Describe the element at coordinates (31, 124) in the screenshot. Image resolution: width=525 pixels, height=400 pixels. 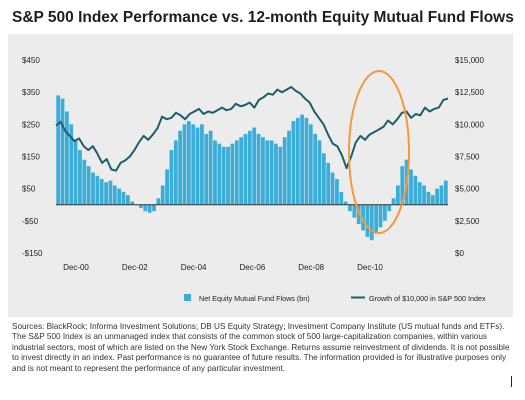
I see `left-tick-label: $250` at that location.